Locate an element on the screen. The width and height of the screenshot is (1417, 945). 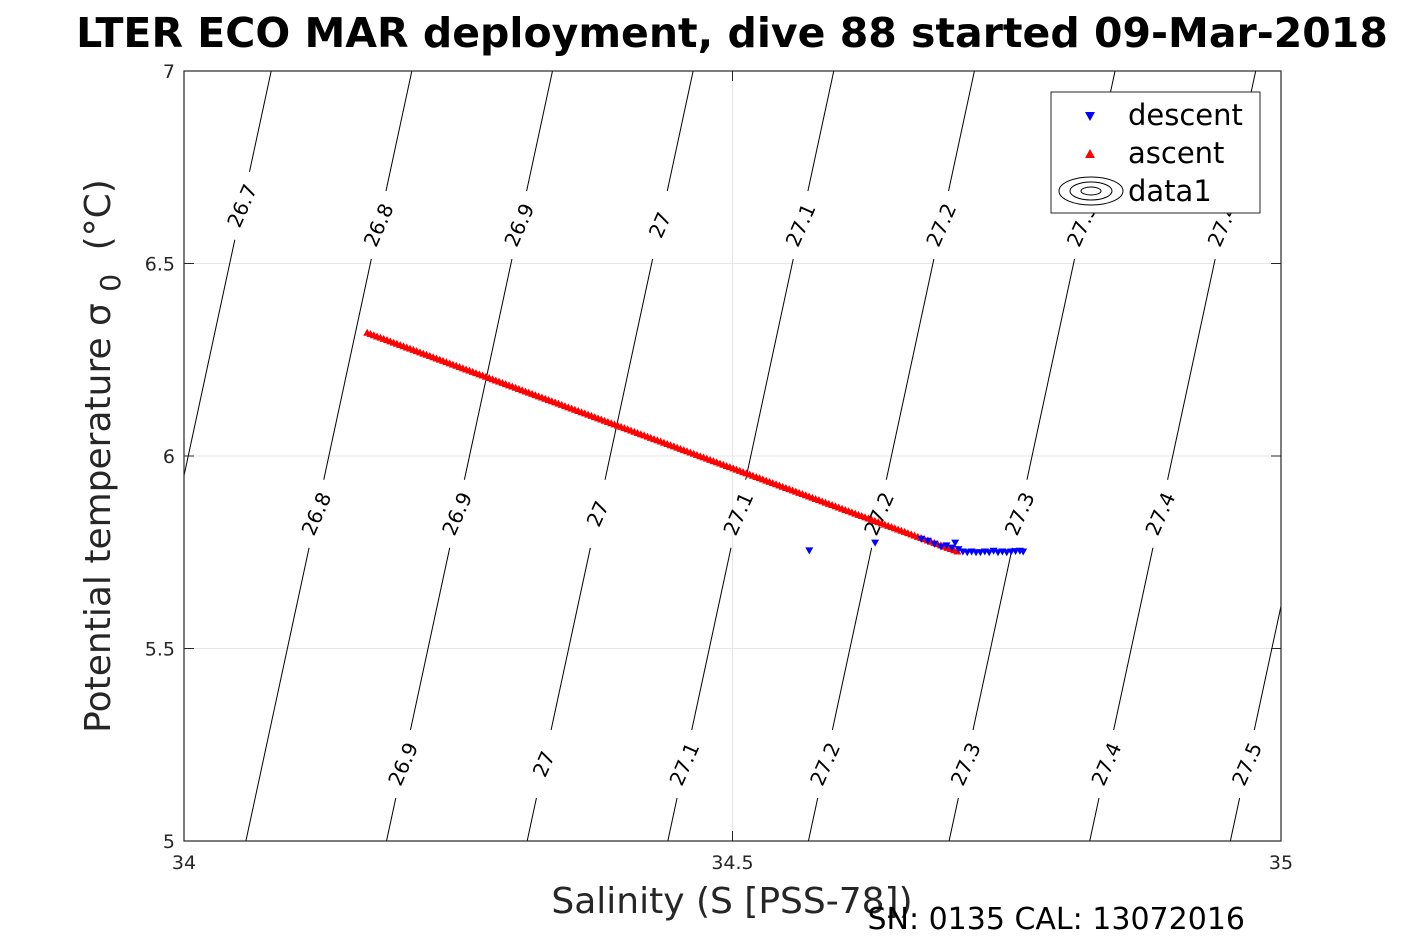
y-axis-label-unit: (°C) is located at coordinates (98, 214).